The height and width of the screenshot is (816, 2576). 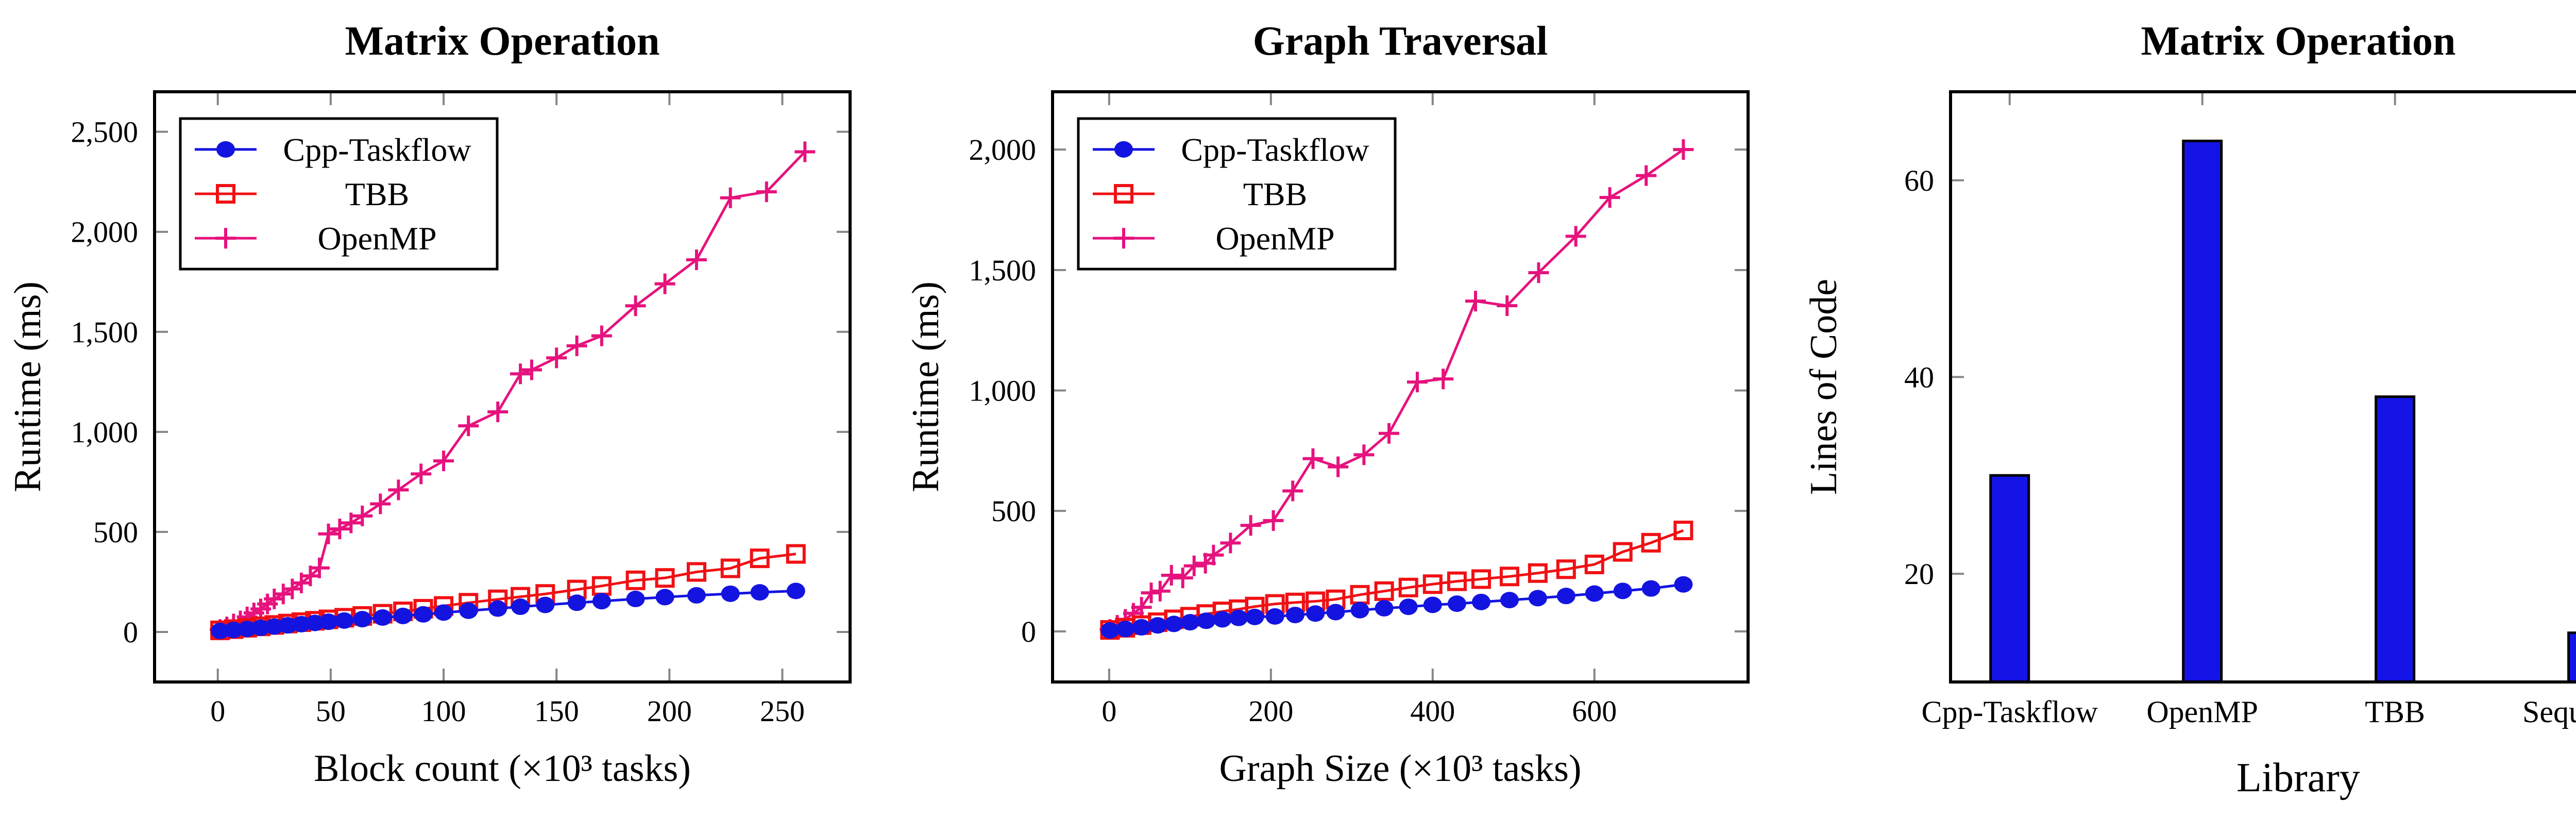 I want to click on y-axis-label: Runtime (ms), so click(x=926, y=386).